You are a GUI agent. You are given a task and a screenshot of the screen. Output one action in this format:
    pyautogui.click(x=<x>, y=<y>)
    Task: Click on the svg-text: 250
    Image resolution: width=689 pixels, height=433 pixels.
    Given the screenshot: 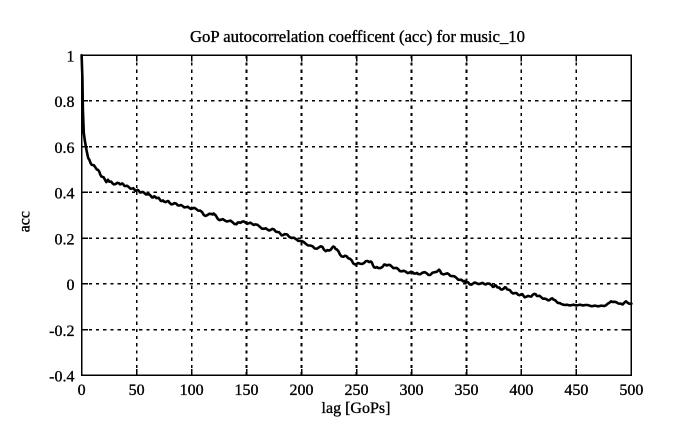 What is the action you would take?
    pyautogui.click(x=357, y=390)
    